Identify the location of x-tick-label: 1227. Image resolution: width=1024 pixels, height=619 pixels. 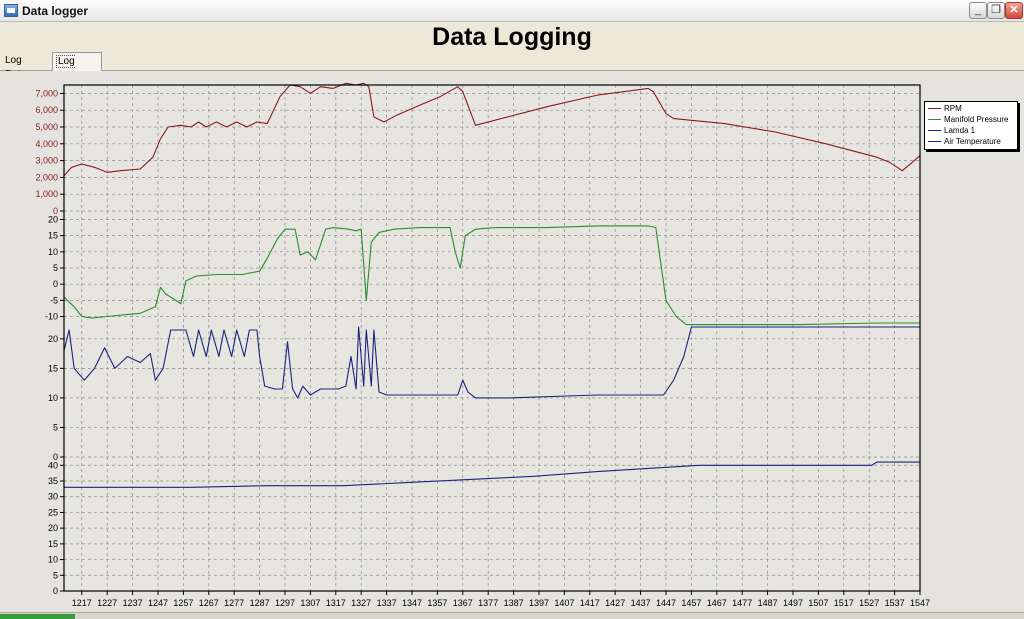
(107, 603).